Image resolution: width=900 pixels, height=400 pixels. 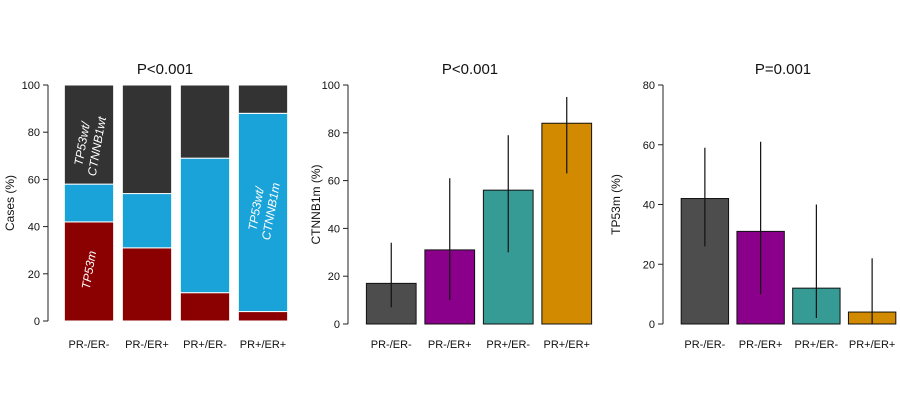 What do you see at coordinates (316, 204) in the screenshot?
I see `y-axis-label: CTNNB1m (%)` at bounding box center [316, 204].